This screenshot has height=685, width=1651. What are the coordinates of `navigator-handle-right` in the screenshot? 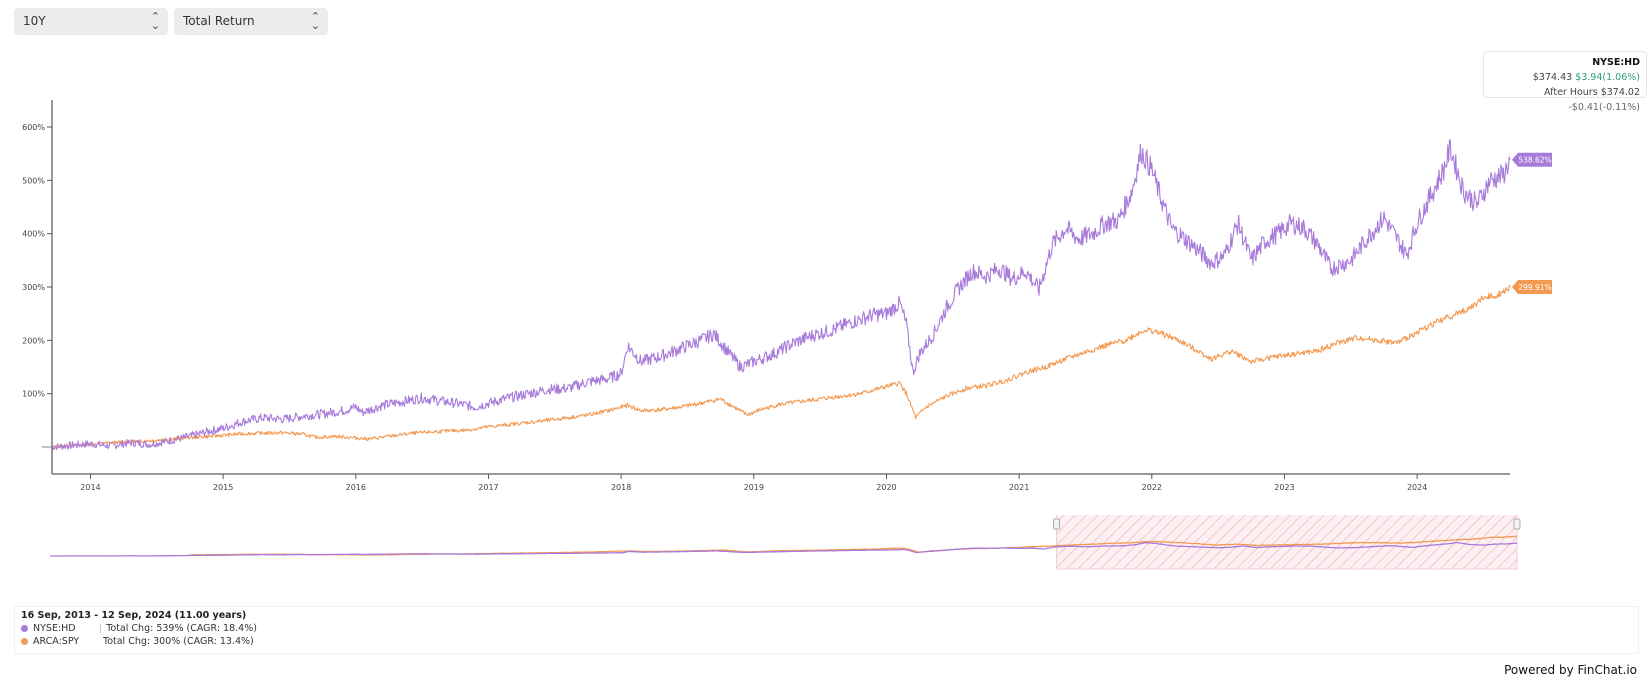 It's located at (1517, 524).